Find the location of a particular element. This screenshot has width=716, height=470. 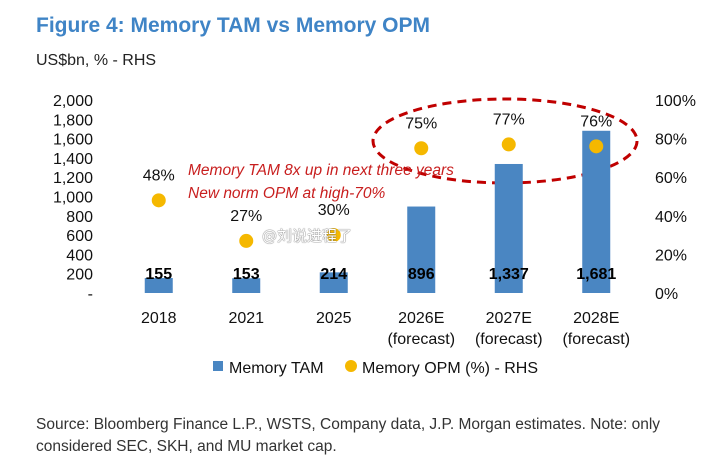

y-right-tick-label: 100% is located at coordinates (675, 101).